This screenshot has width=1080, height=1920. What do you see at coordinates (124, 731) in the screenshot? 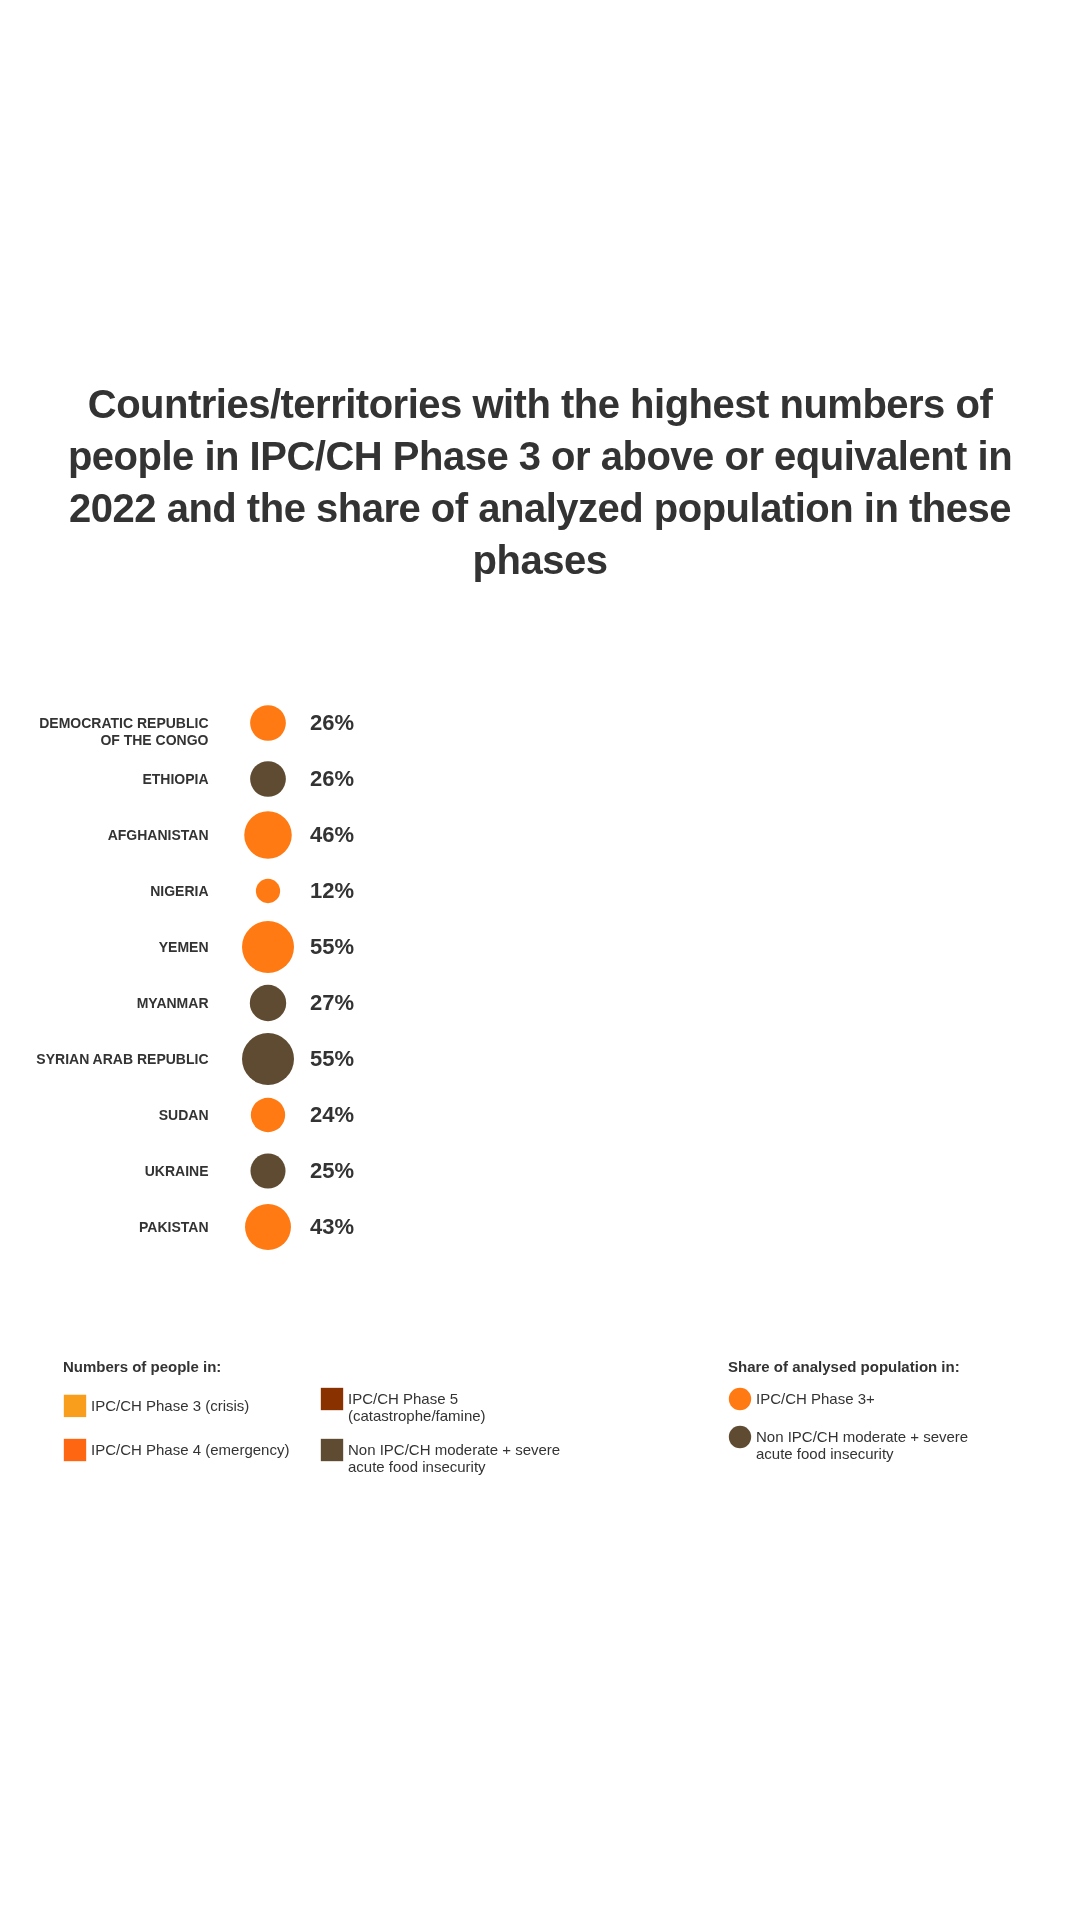
I see `category-label: DEMOCRATIC REPUBLIC OF THE CONGO` at bounding box center [124, 731].